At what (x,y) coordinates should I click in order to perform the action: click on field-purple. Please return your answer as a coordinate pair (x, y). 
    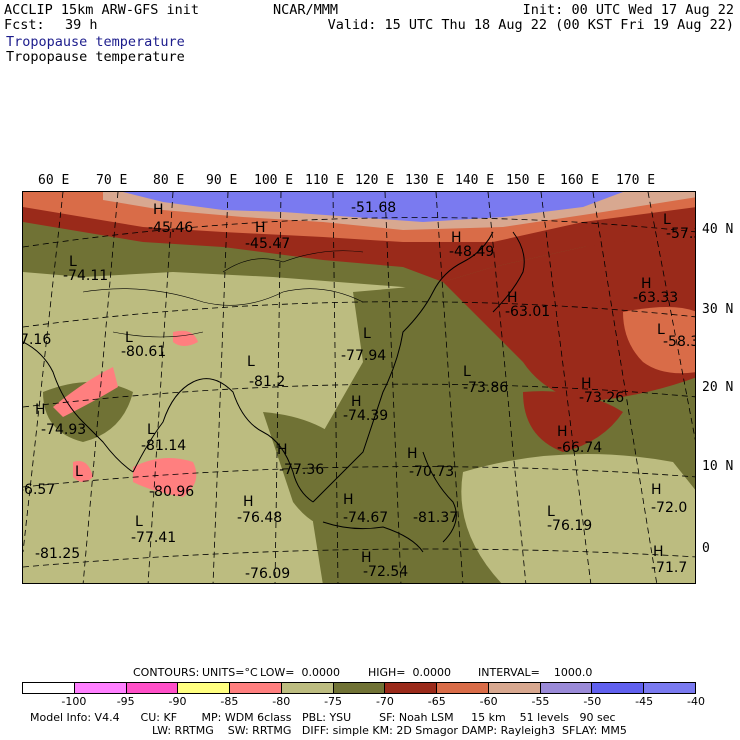
    Looking at the image, I should click on (373, 207).